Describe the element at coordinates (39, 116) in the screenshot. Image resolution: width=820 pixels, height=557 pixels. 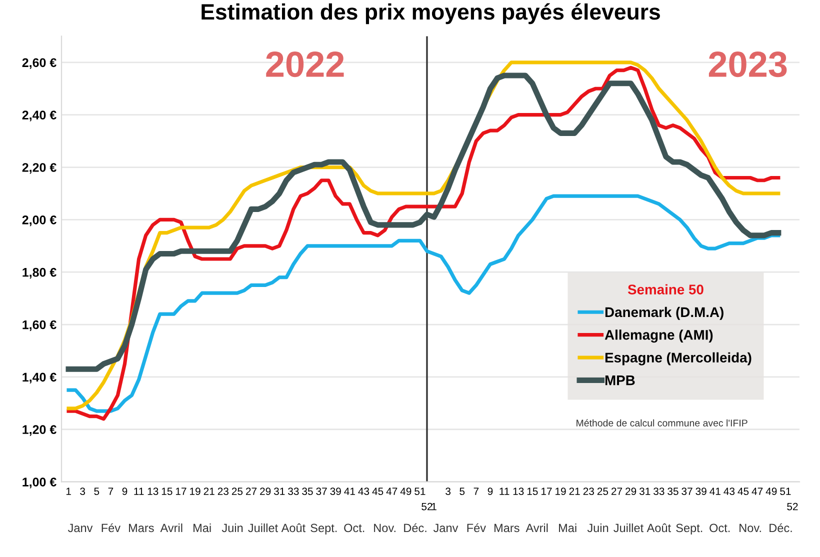
I see `y-tick-label: 2,40 €` at that location.